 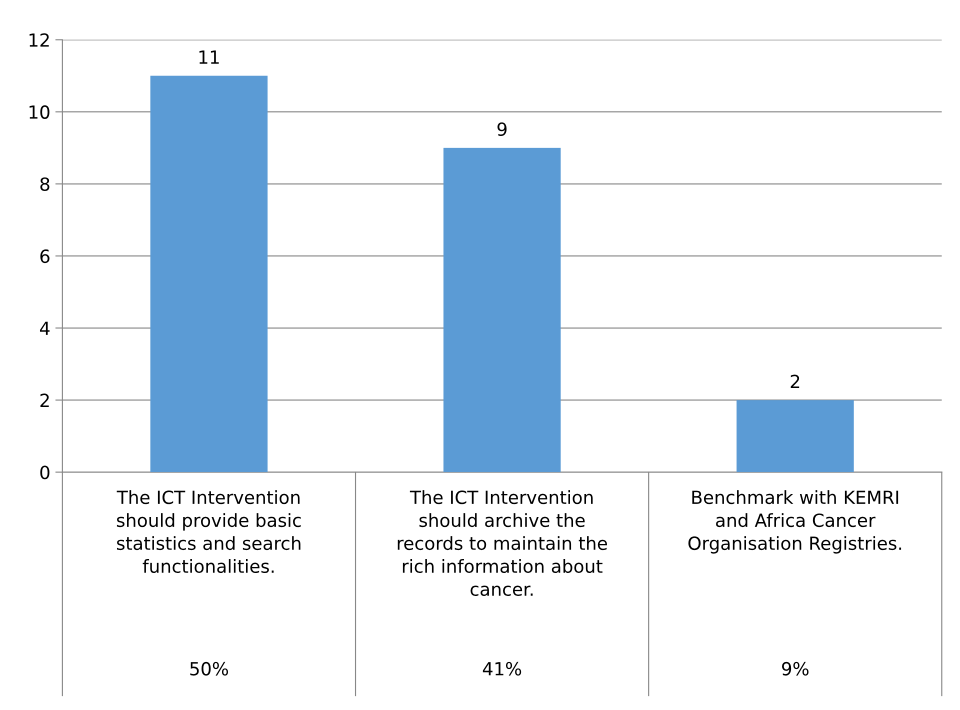 What do you see at coordinates (209, 669) in the screenshot?
I see `text: 50%` at bounding box center [209, 669].